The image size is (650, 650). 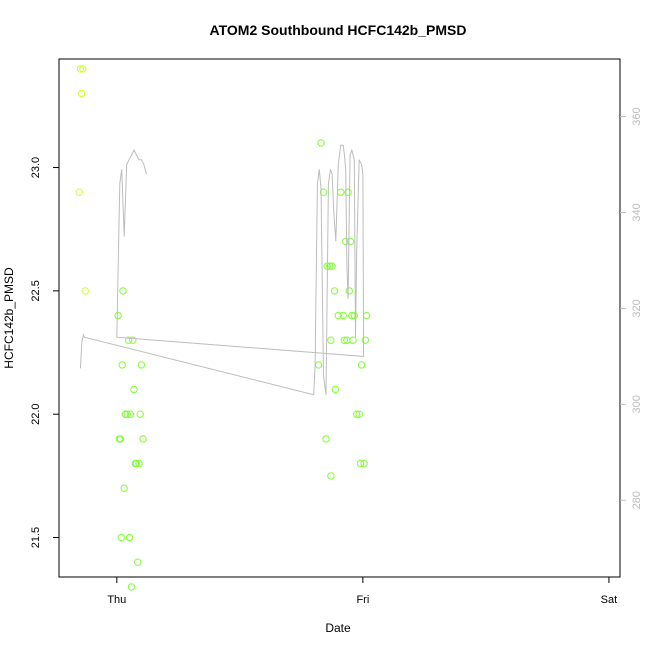 I want to click on y2-axis: 280 300 320 340 360, so click(x=631, y=308).